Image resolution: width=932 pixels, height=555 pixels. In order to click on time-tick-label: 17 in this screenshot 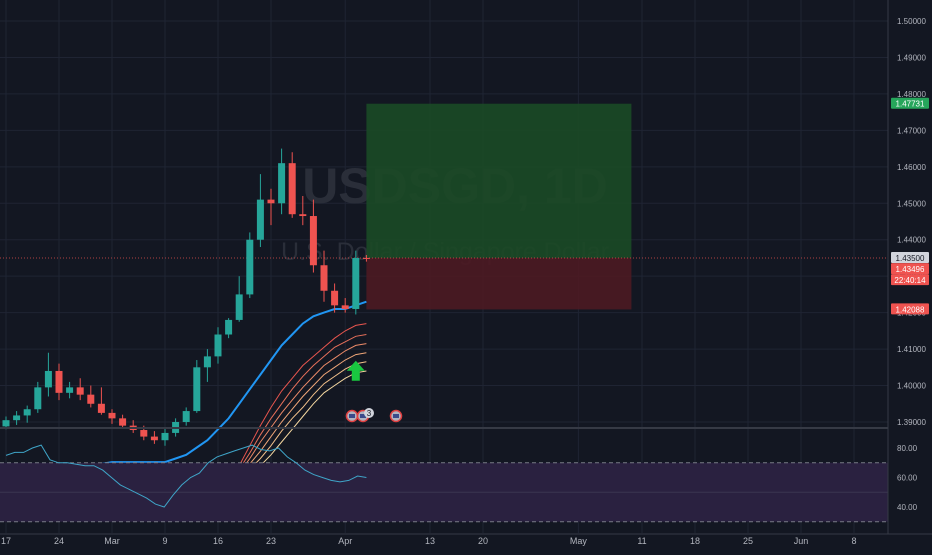, I will do `click(6, 541)`.